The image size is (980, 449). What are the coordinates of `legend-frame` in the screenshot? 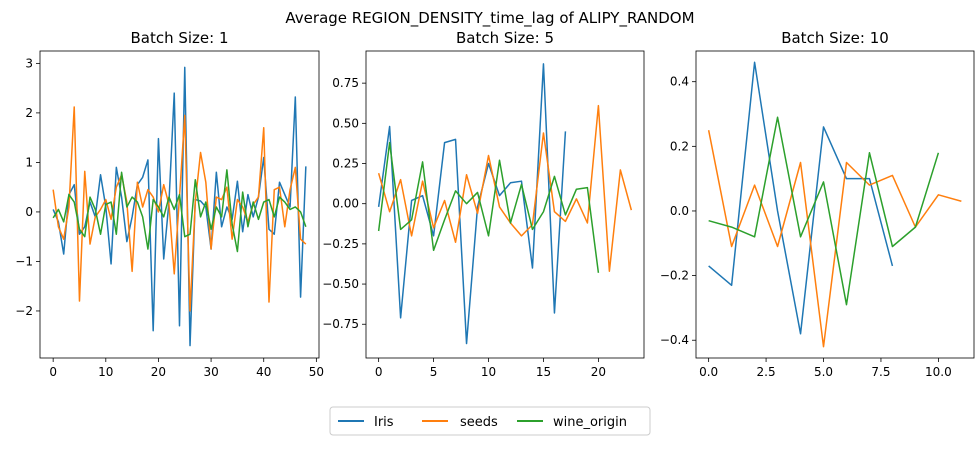 It's located at (490, 421).